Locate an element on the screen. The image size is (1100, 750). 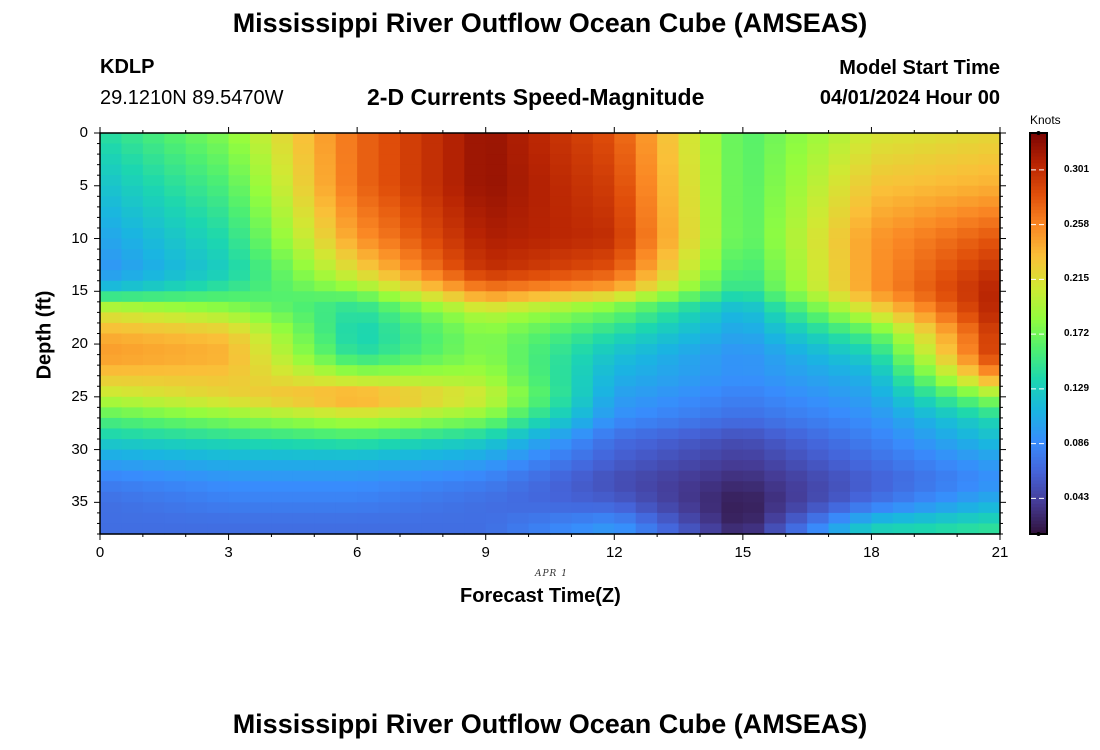
y-axis-title: Depth (ft) is located at coordinates (44, 335).